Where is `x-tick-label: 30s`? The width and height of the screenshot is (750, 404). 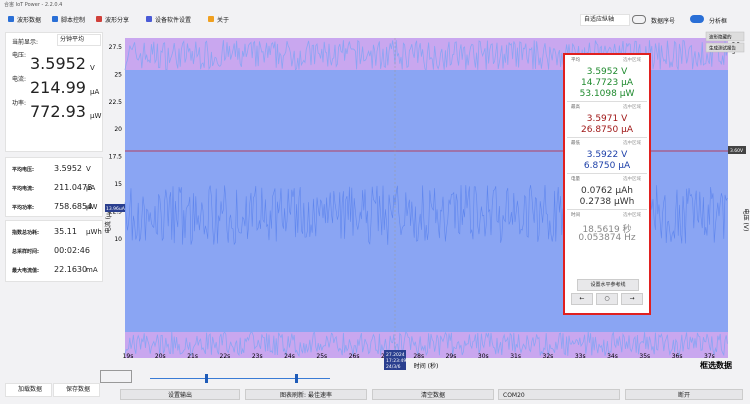
x-tick-label: 30s is located at coordinates (483, 356).